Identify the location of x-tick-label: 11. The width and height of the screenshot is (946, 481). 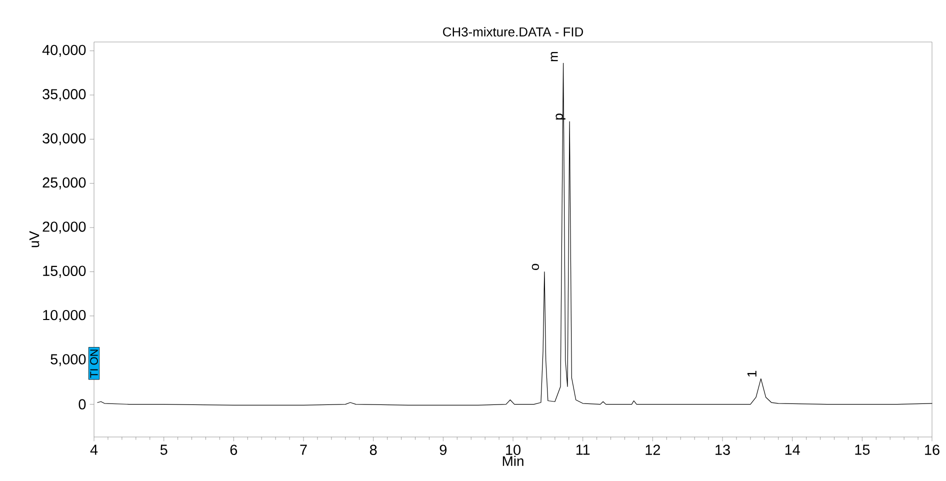
(583, 449).